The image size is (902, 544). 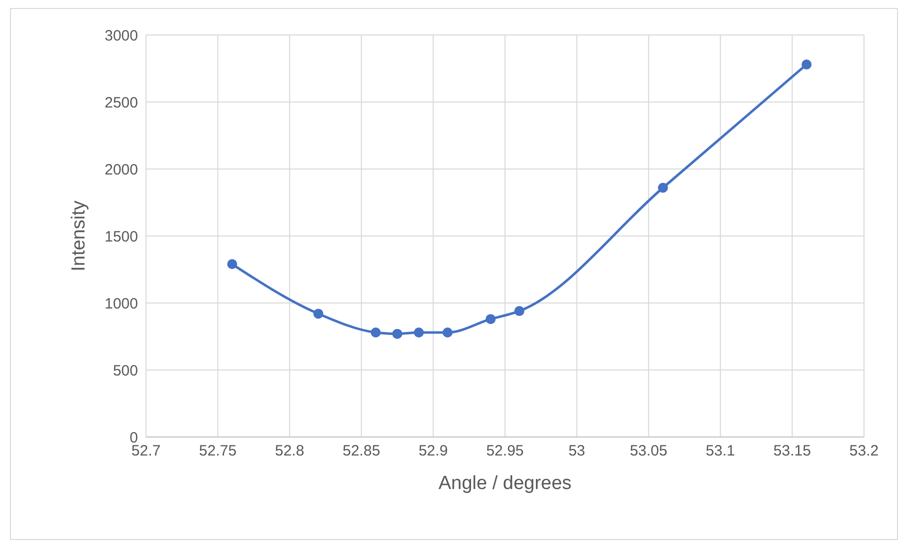 I want to click on x-tick-label: 53.2, so click(x=864, y=451).